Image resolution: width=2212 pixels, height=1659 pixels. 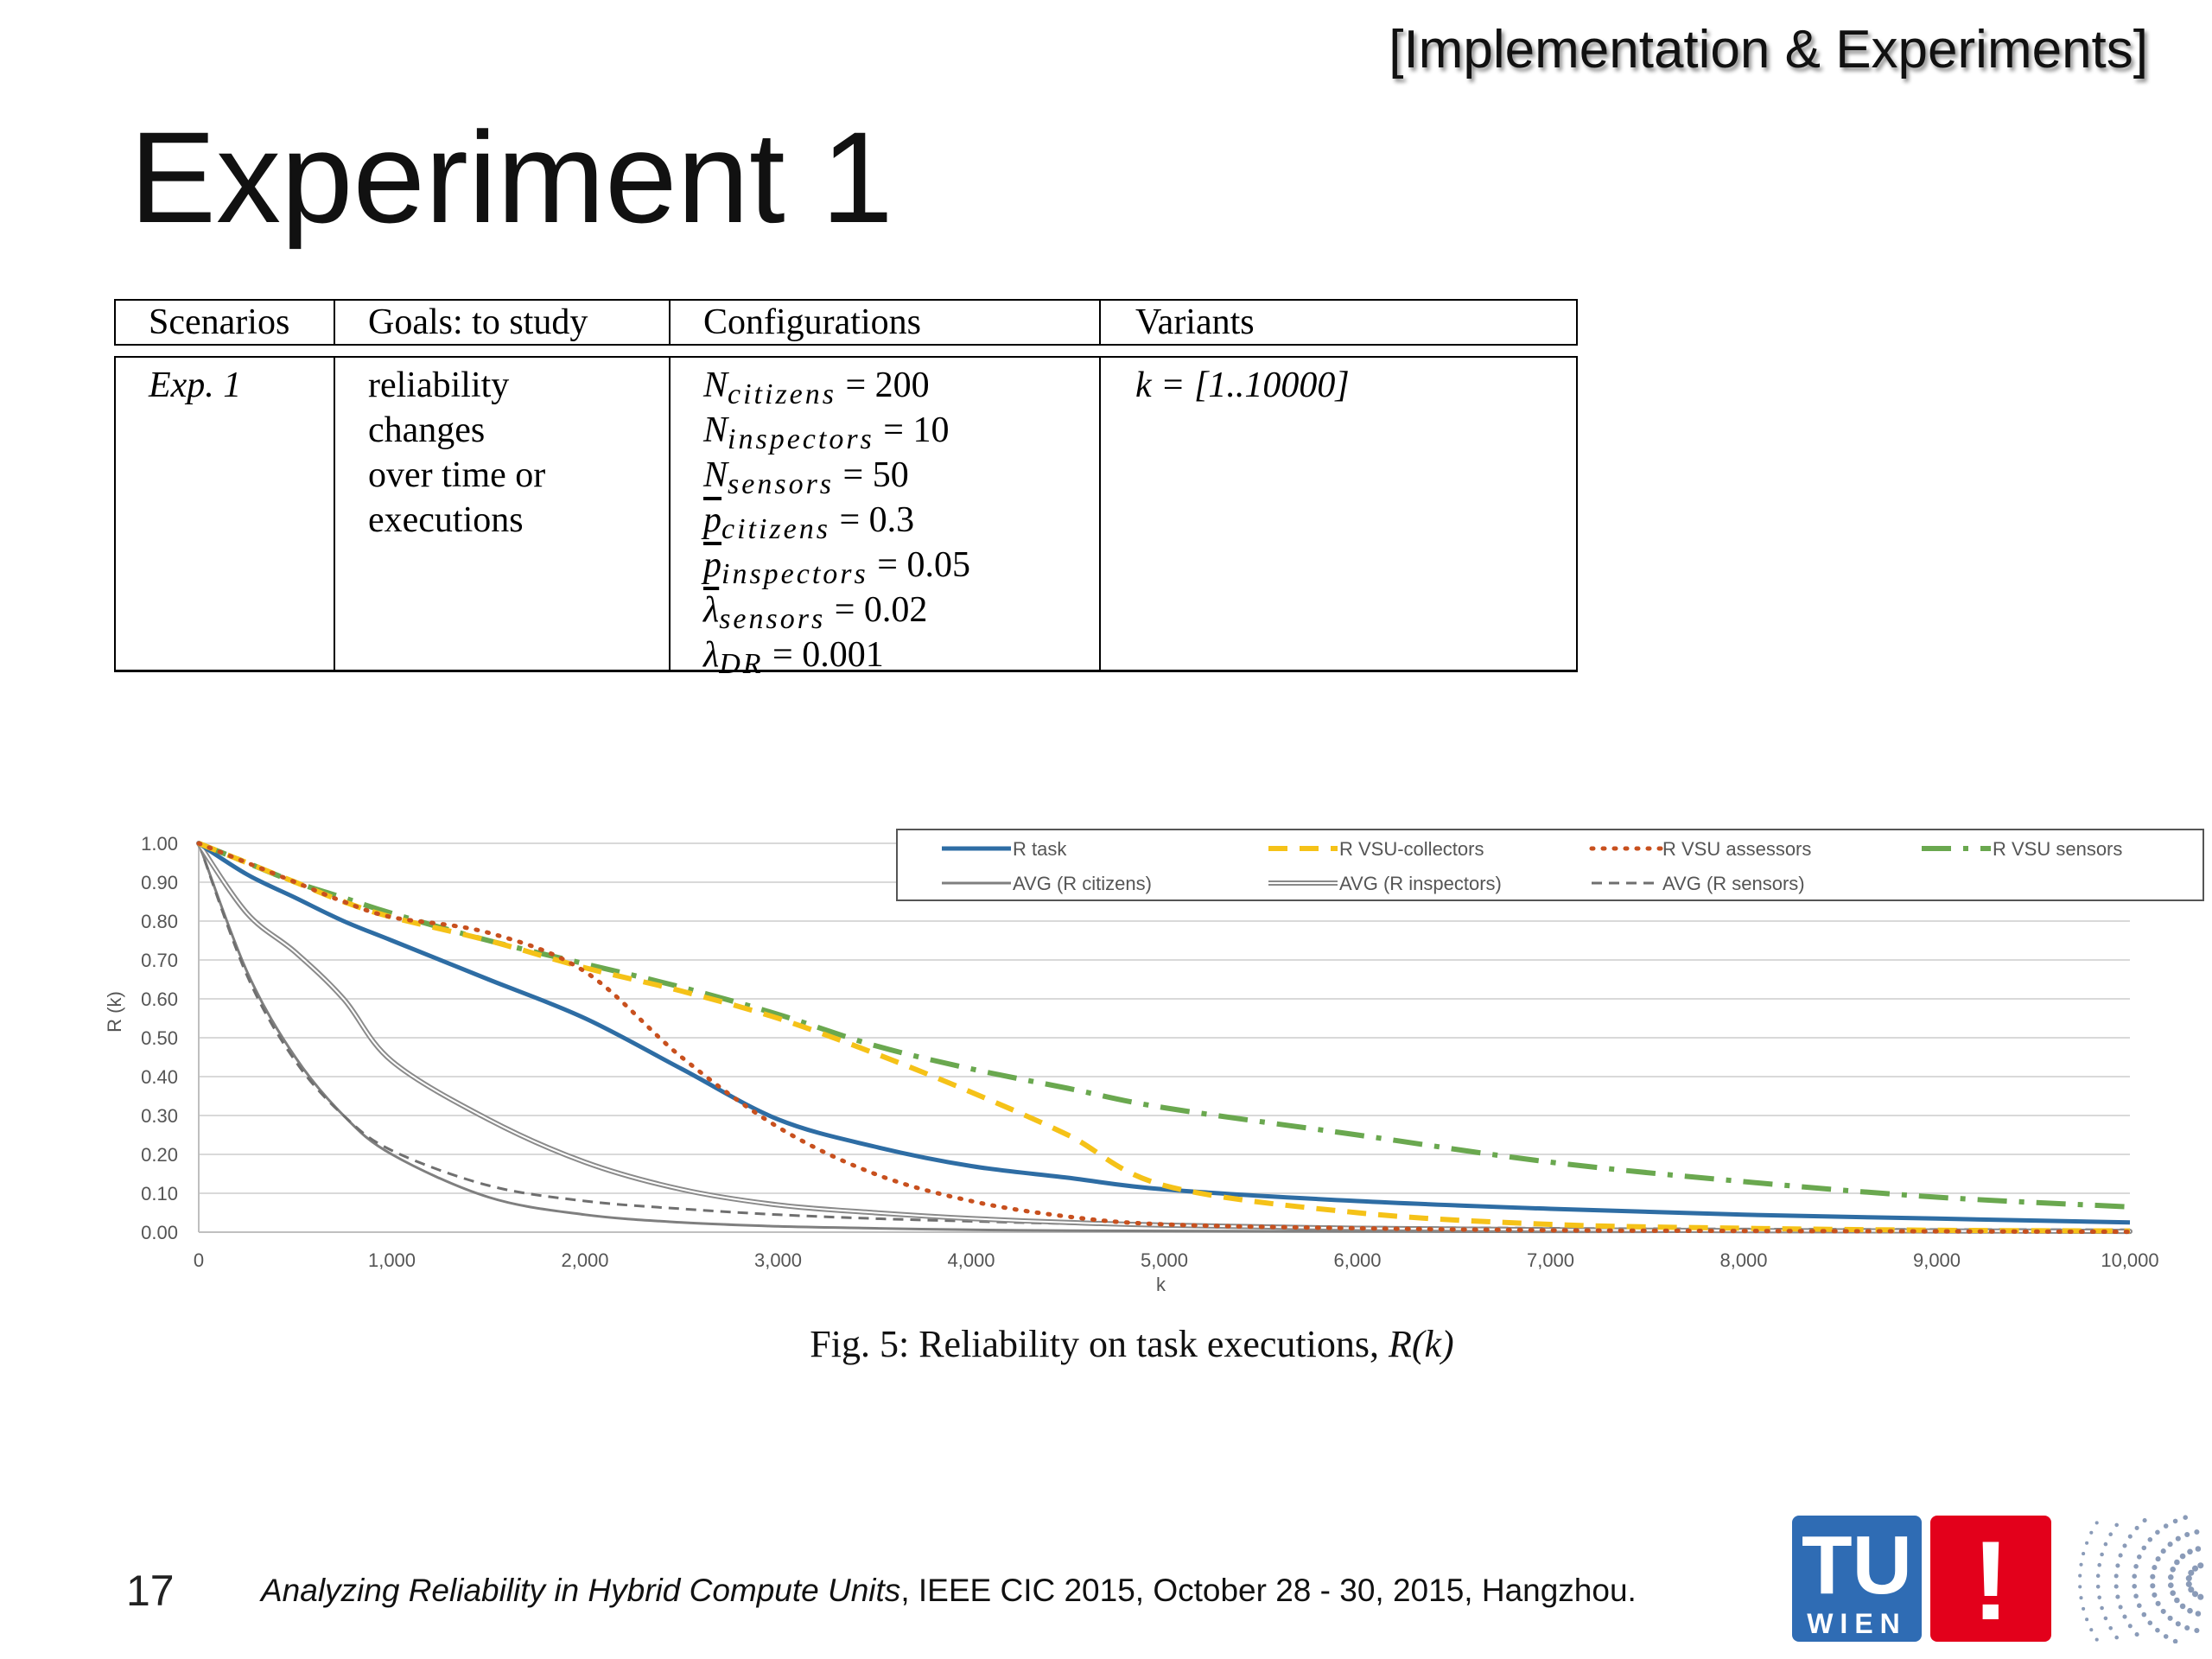 I want to click on logo-exclamation: !, so click(x=1990, y=1580).